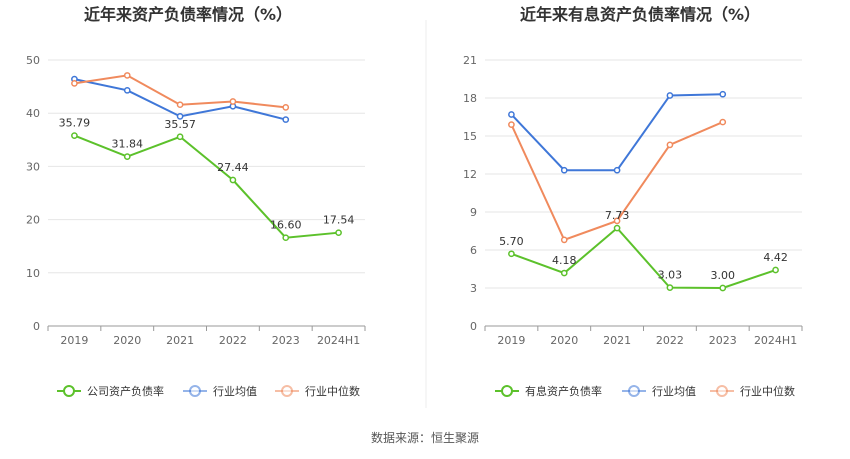 Image resolution: width=850 pixels, height=459 pixels. What do you see at coordinates (473, 212) in the screenshot?
I see `y-tick-label: 9` at bounding box center [473, 212].